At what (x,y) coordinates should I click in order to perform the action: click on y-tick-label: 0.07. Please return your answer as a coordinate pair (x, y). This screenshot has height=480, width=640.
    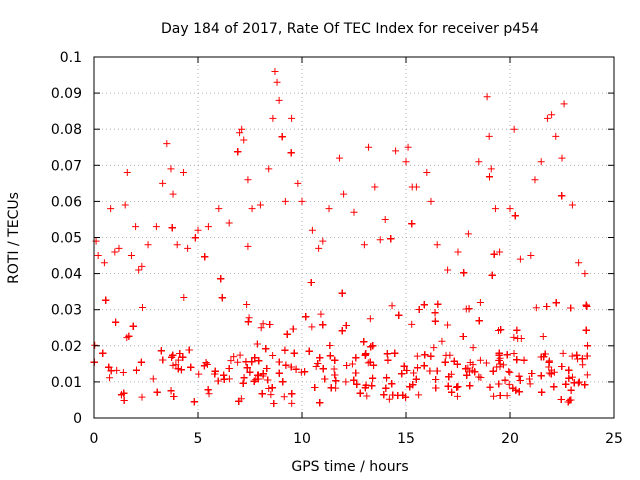
    Looking at the image, I should click on (66, 166).